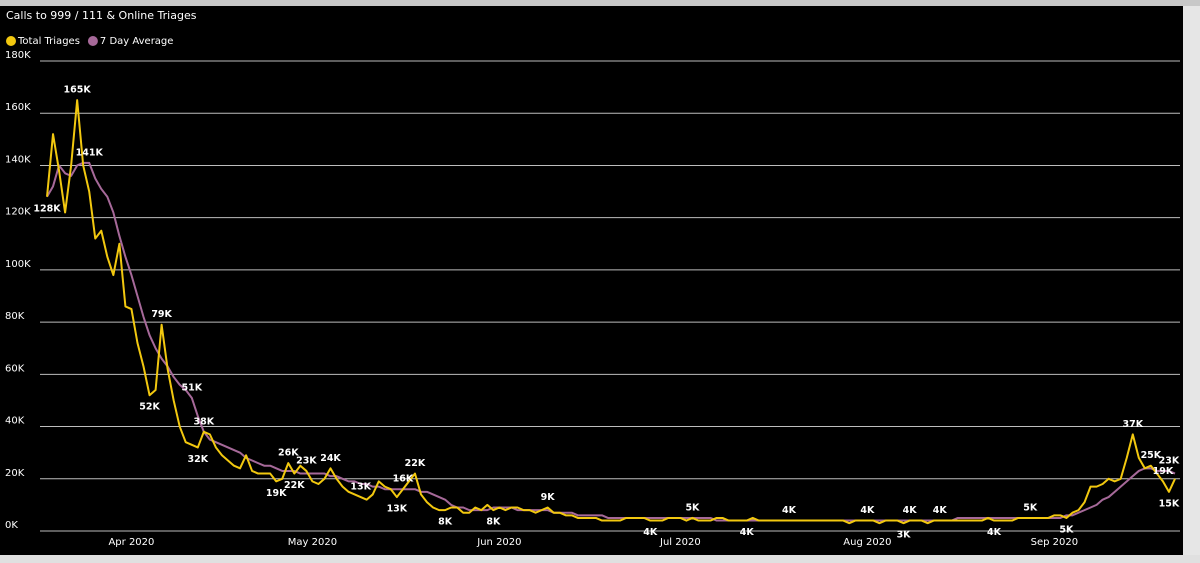 The image size is (1200, 563). I want to click on chart-title: Calls to 999 / 111 & Online Triages, so click(101, 15).